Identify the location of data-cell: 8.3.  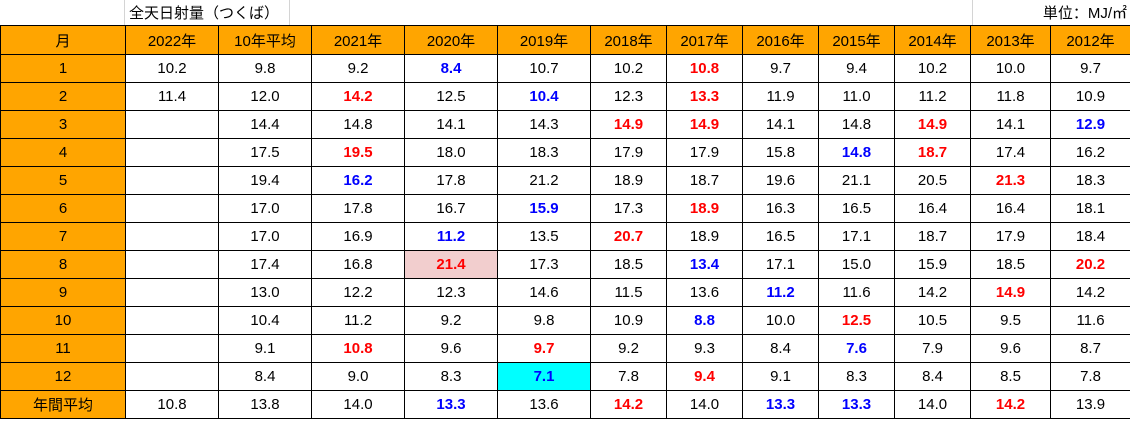
(856, 376).